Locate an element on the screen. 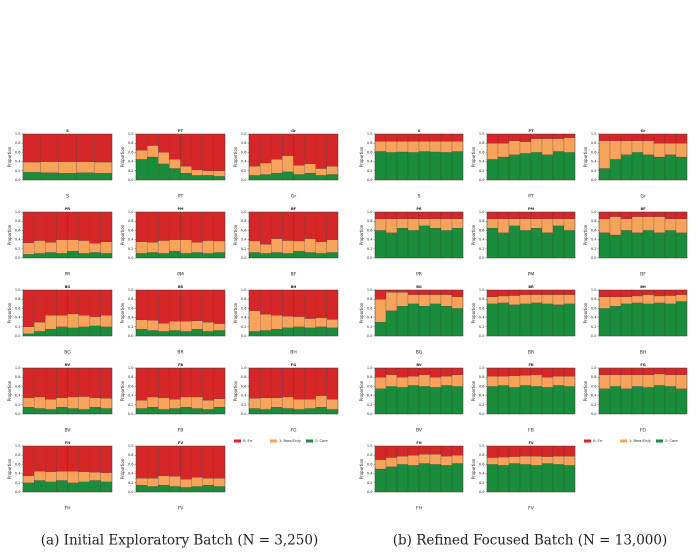  x-axis-label: BG is located at coordinates (67, 353).